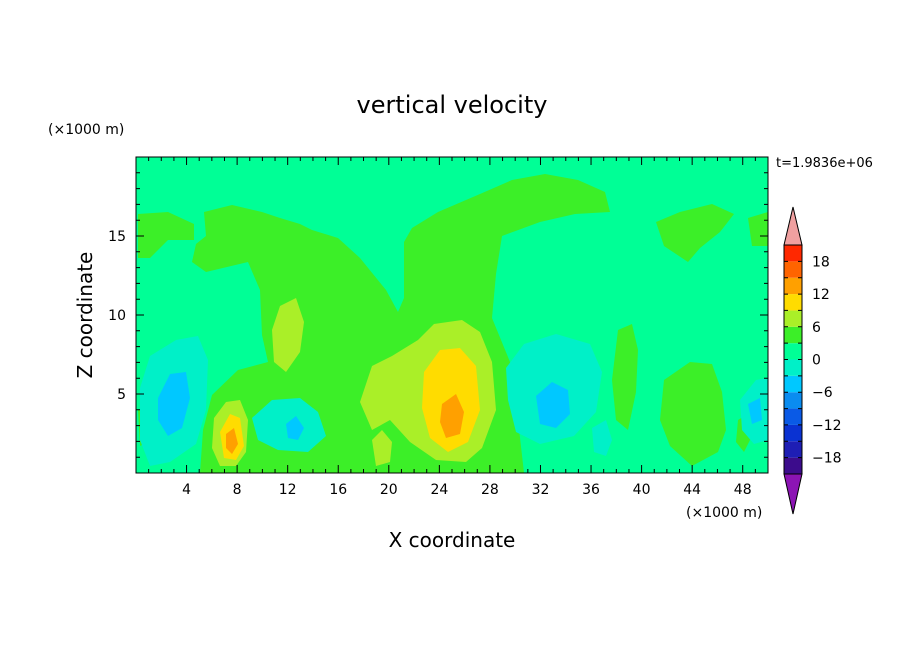 This screenshot has height=654, width=904. What do you see at coordinates (692, 490) in the screenshot?
I see `x-tick-label: 44` at bounding box center [692, 490].